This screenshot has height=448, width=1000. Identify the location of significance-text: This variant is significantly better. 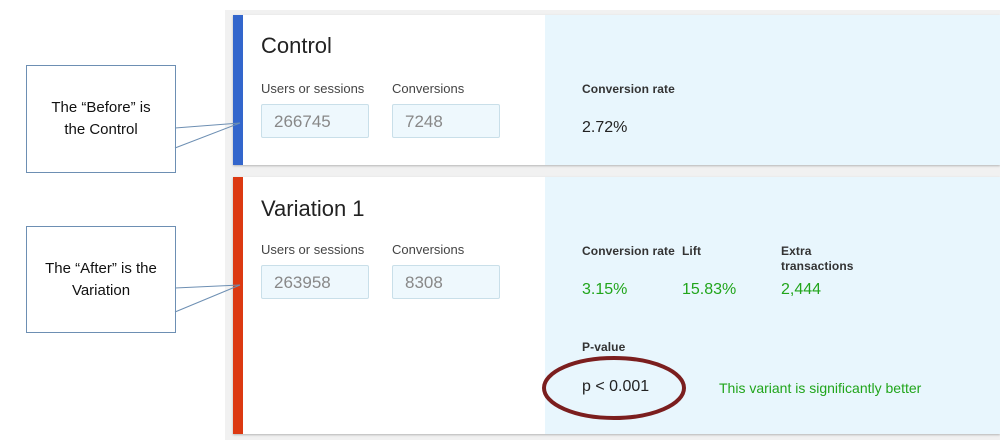
(820, 388).